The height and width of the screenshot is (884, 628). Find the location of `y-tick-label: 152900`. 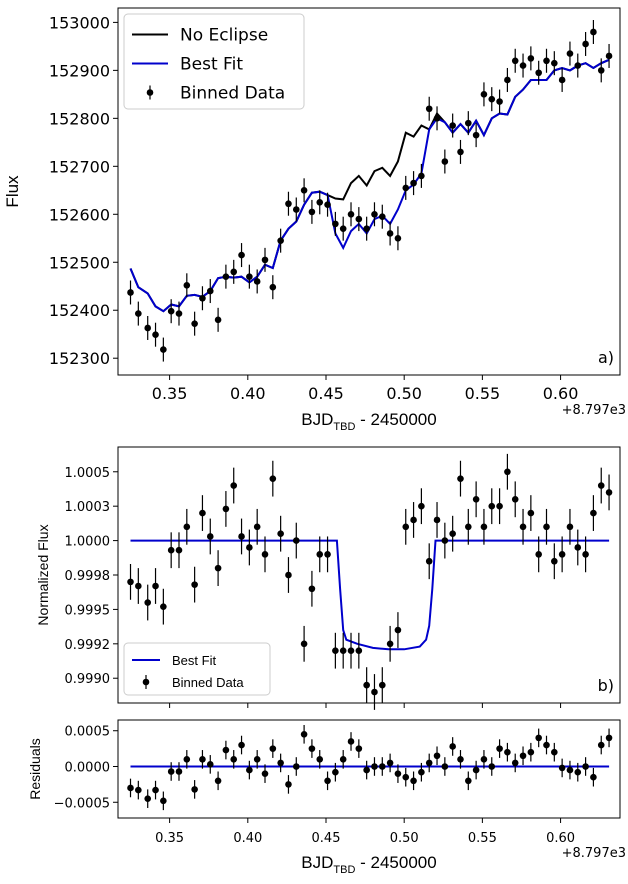

y-tick-label: 152900 is located at coordinates (79, 70).